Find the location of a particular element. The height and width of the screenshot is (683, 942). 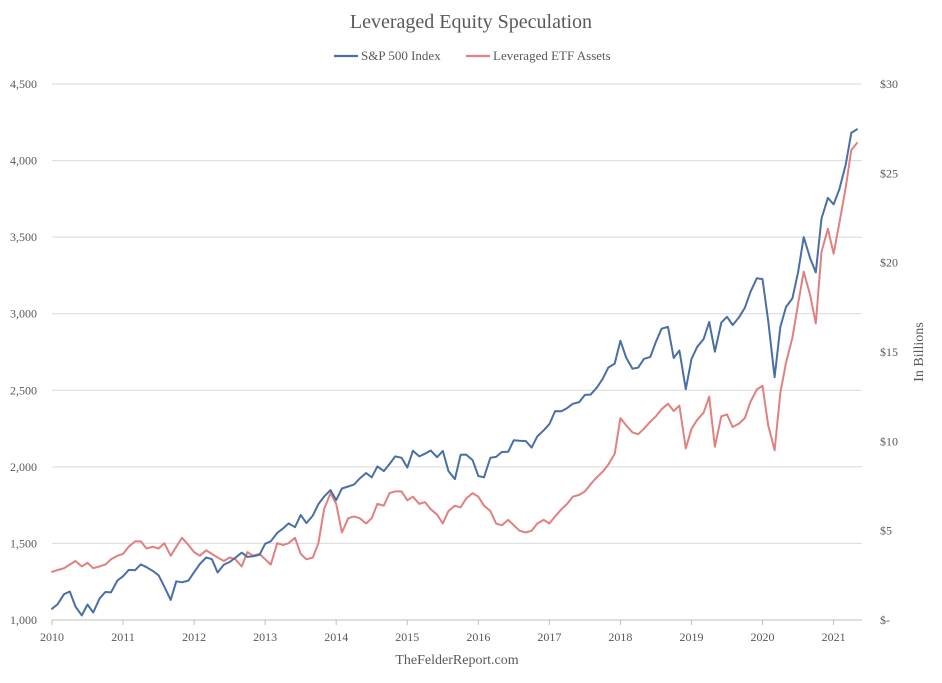

y-axis-left: 1,000 1,500 2,000 2,500 3,000 3,500 4,000 4,500 is located at coordinates (23, 352).